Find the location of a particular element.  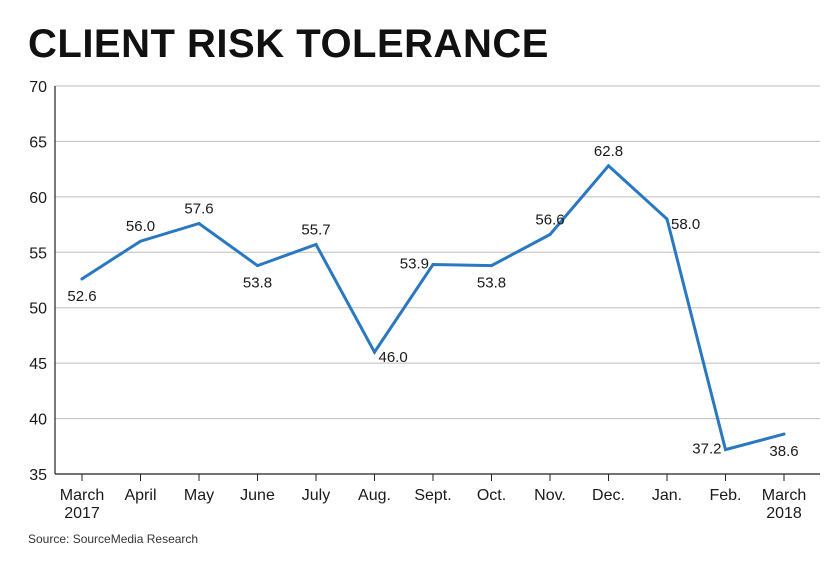

data-label: 56.0 is located at coordinates (140, 226).